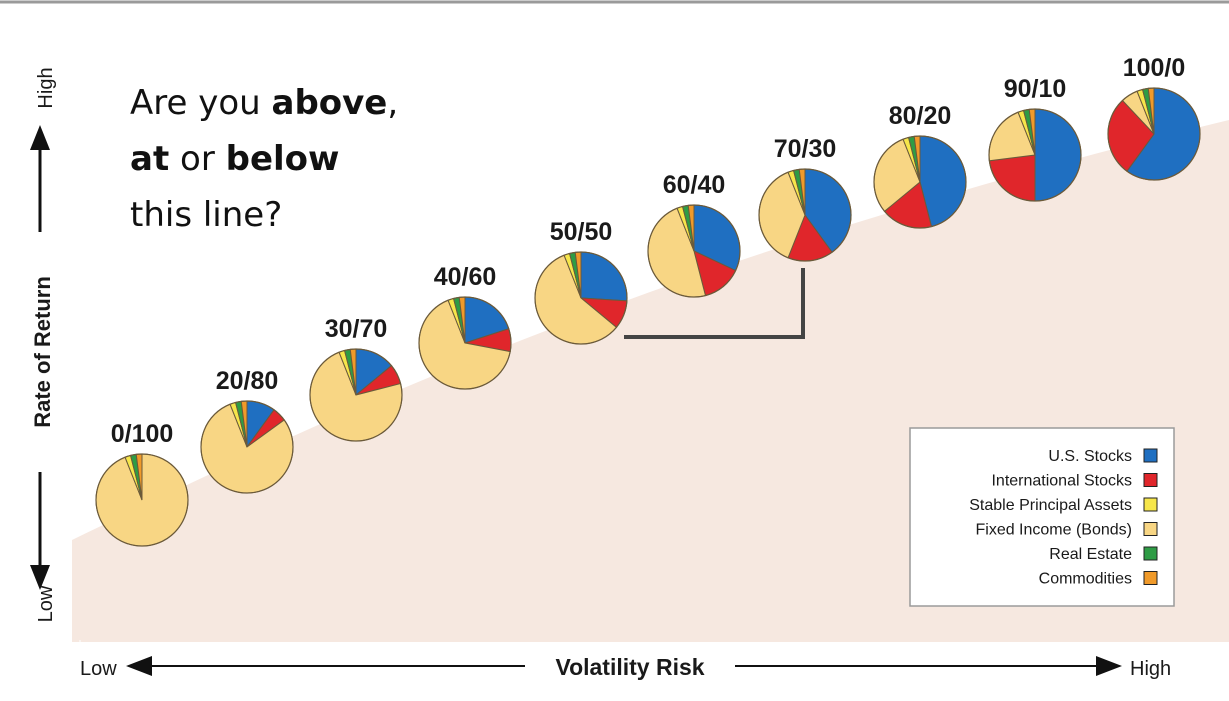  What do you see at coordinates (714, 303) in the screenshot?
I see `comparison-line` at bounding box center [714, 303].